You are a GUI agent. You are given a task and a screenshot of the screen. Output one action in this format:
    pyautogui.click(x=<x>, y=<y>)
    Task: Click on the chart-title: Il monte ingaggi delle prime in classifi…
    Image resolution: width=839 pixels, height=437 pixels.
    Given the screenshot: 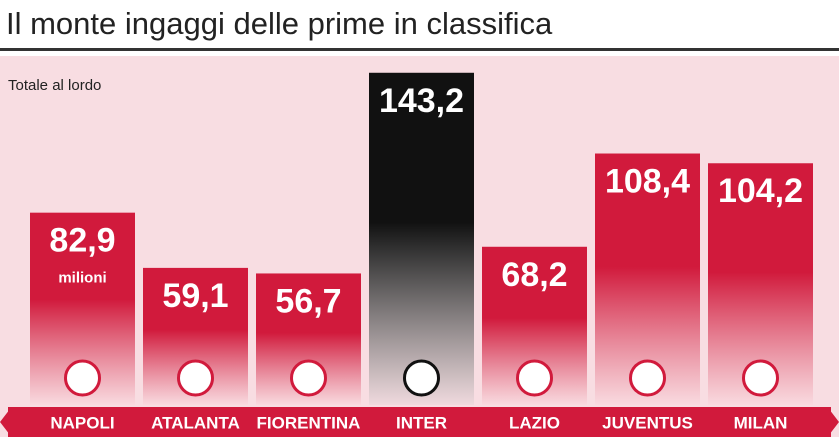 What is the action you would take?
    pyautogui.click(x=279, y=23)
    